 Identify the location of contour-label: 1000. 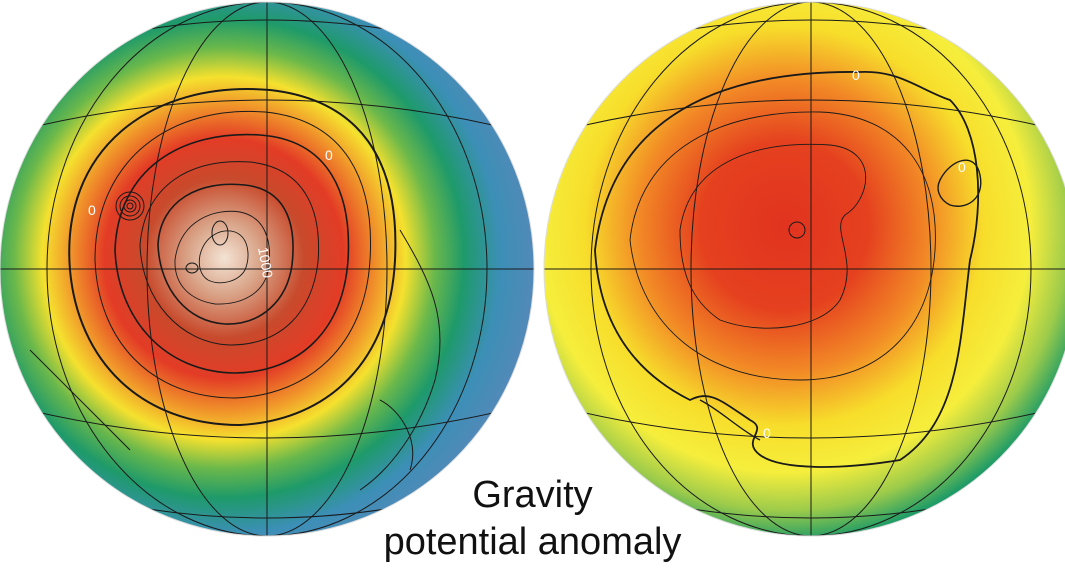
(265, 263).